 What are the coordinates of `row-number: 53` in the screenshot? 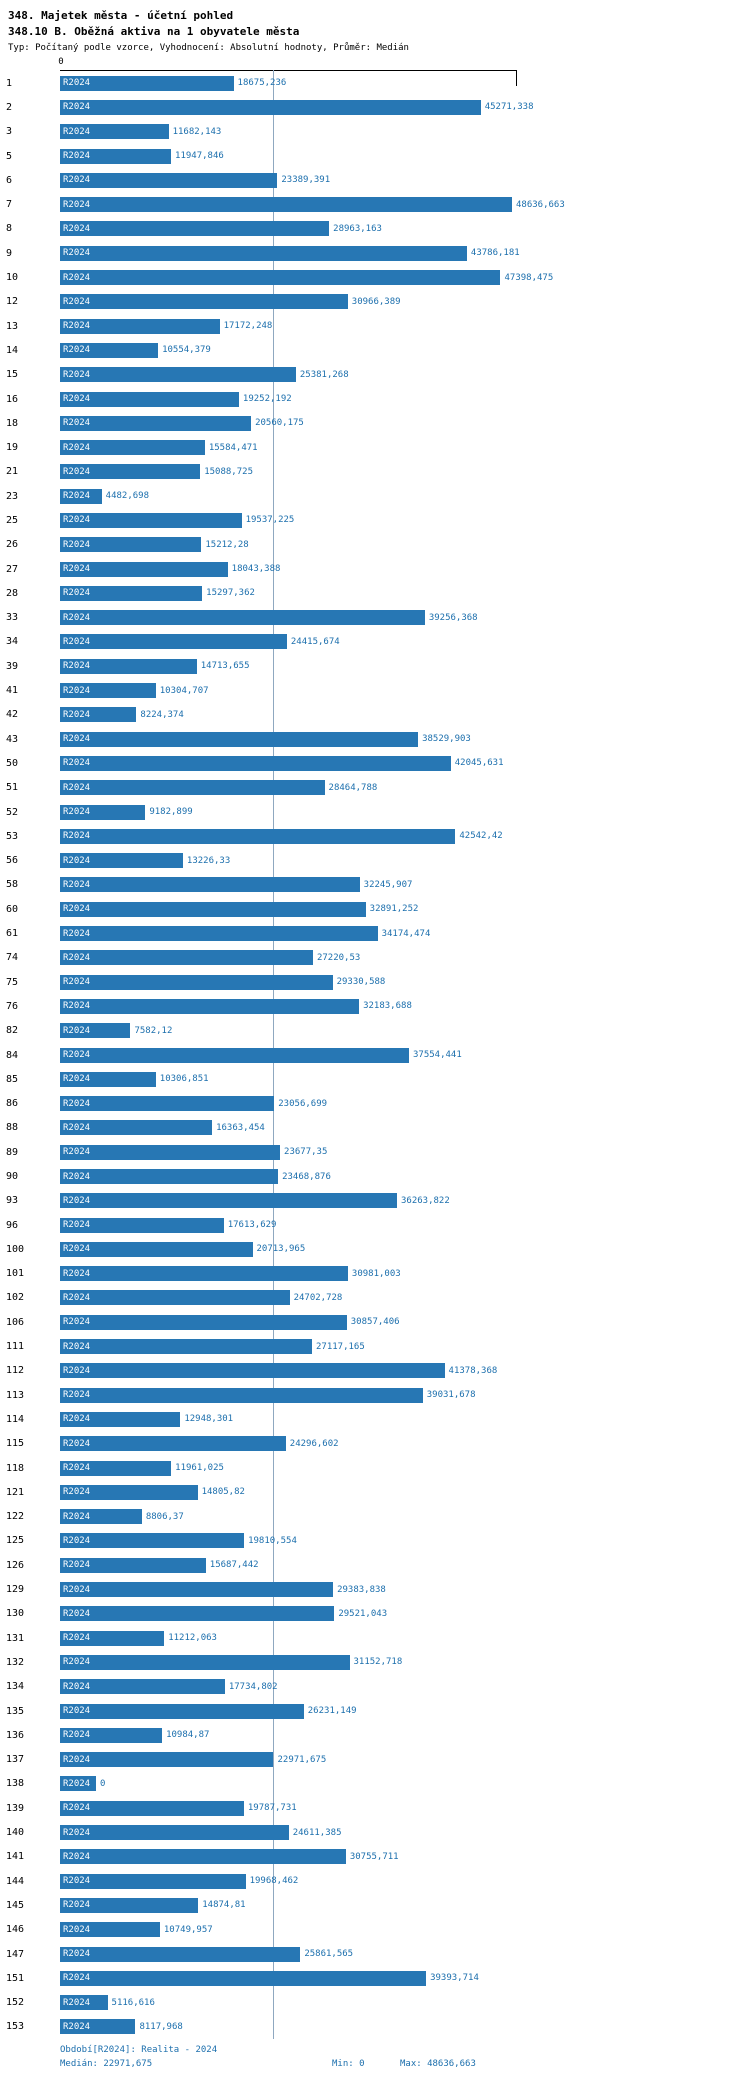 It's located at (12, 836).